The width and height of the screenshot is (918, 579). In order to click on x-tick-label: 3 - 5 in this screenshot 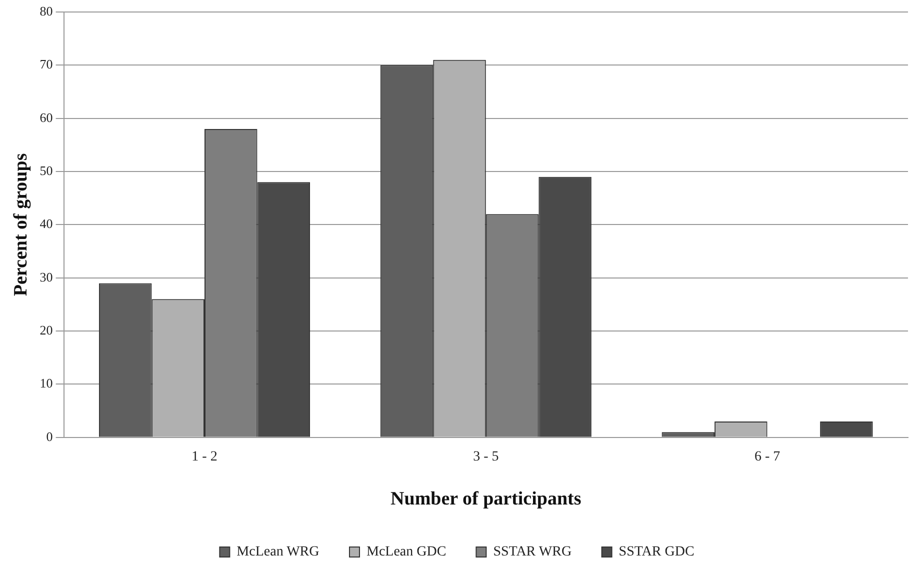, I will do `click(486, 456)`.